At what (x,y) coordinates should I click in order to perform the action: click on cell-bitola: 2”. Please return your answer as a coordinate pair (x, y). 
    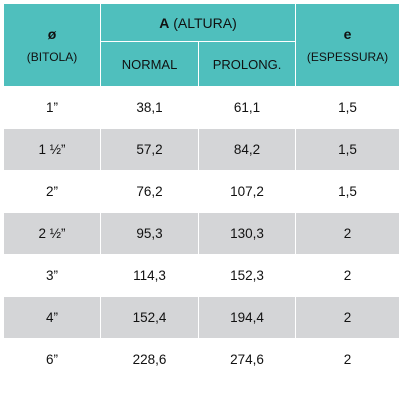
    Looking at the image, I should click on (52, 191).